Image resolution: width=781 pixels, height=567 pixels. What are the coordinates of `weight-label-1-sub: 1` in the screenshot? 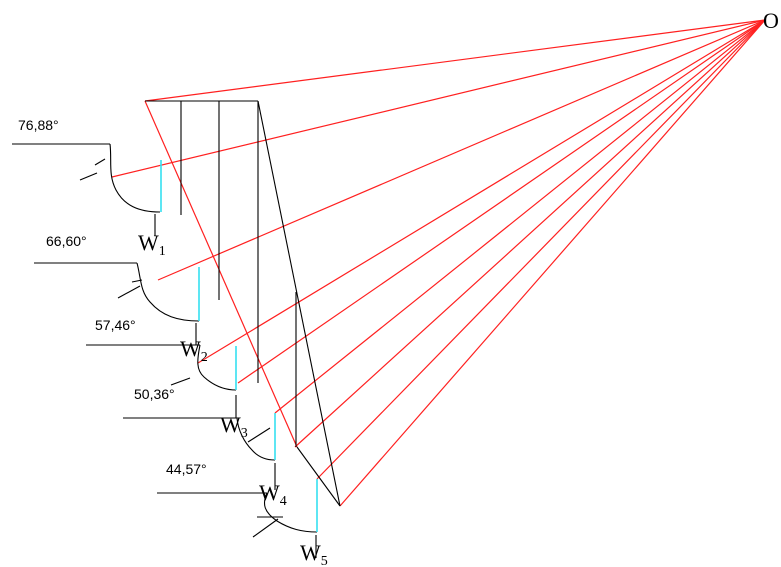 It's located at (162, 251).